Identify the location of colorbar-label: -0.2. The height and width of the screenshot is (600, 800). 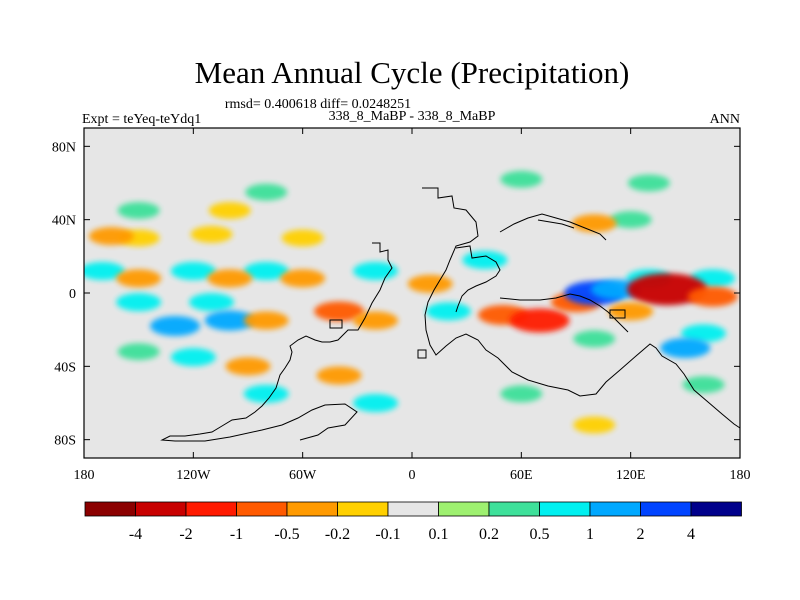
(337, 534).